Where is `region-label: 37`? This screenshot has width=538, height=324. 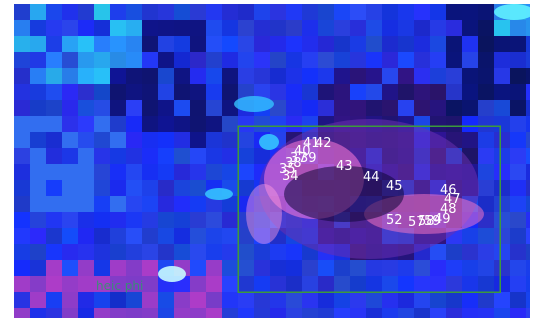
region-label: 37 is located at coordinates (298, 158).